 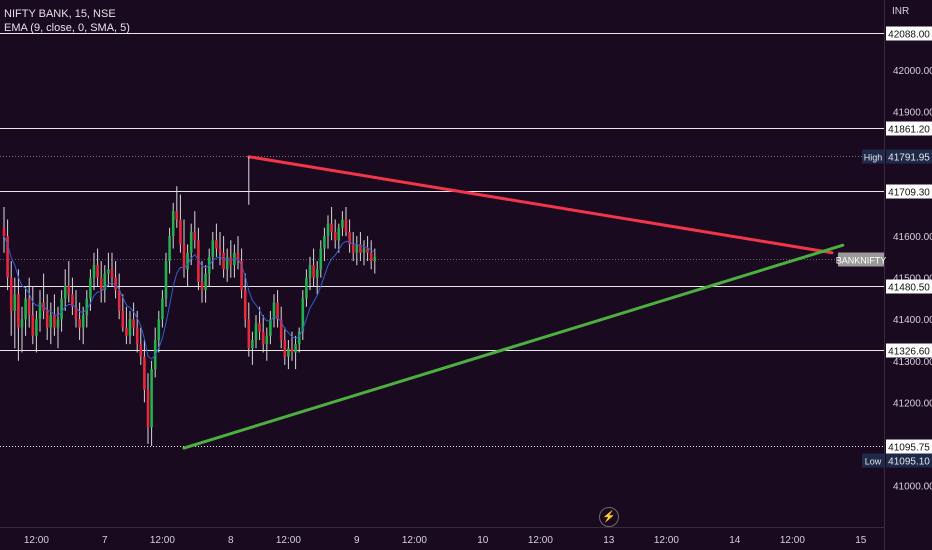 What do you see at coordinates (540, 205) in the screenshot?
I see `trendline-resistance` at bounding box center [540, 205].